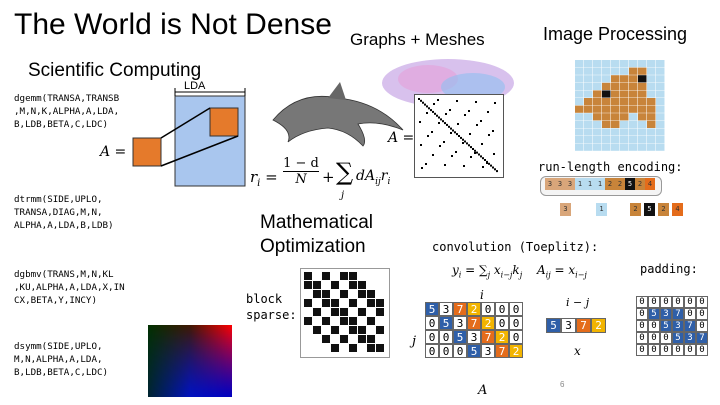 Image resolution: width=720 pixels, height=405 pixels. What do you see at coordinates (562, 384) in the screenshot?
I see `page-number: 6` at bounding box center [562, 384].